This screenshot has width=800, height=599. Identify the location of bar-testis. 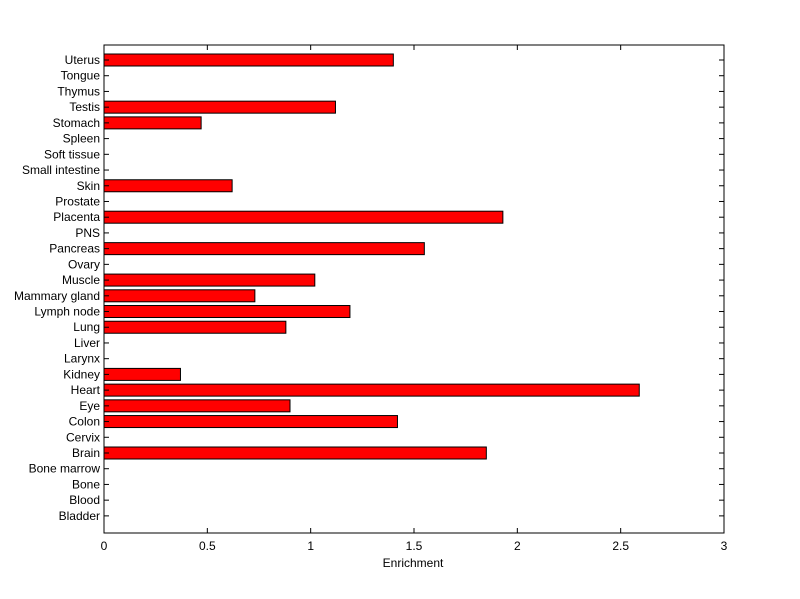
(219, 107).